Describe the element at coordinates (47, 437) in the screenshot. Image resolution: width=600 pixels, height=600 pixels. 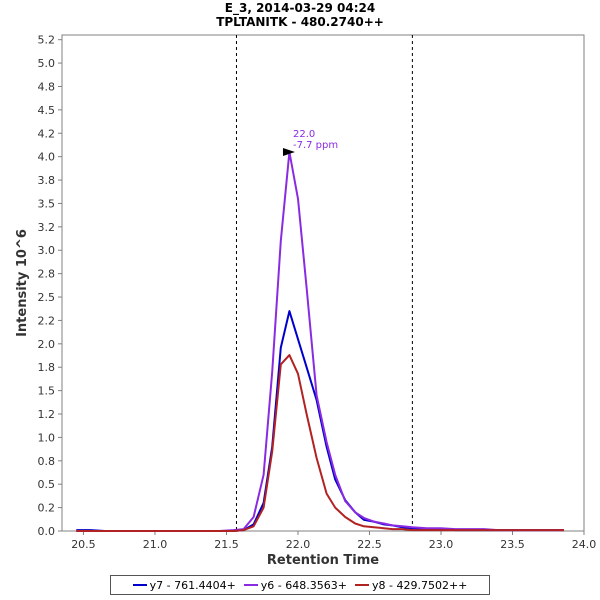
I see `y-tick-label: 1.0` at that location.